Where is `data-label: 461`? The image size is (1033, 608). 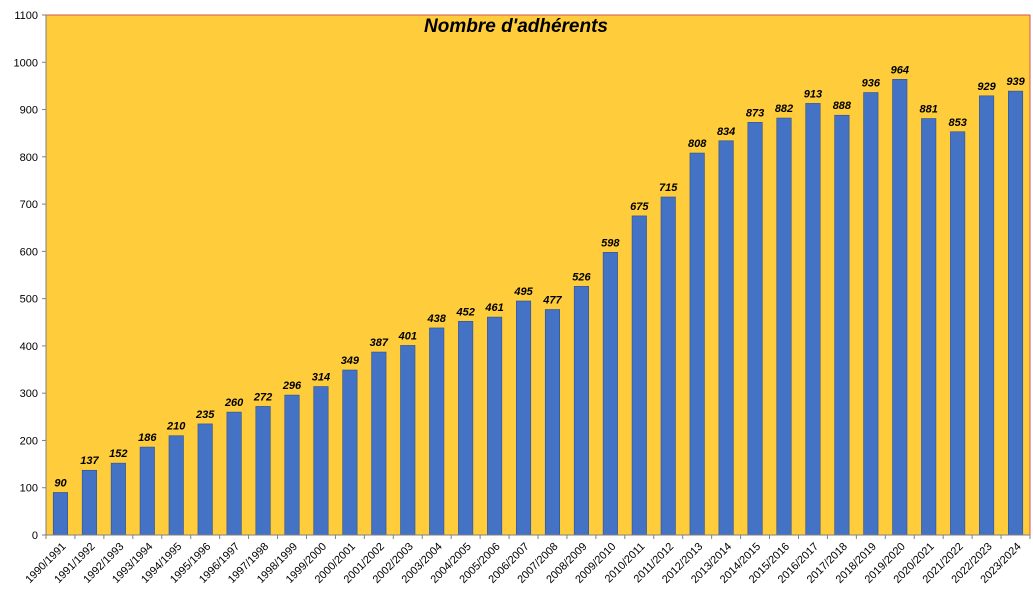
data-label: 461 is located at coordinates (493, 308).